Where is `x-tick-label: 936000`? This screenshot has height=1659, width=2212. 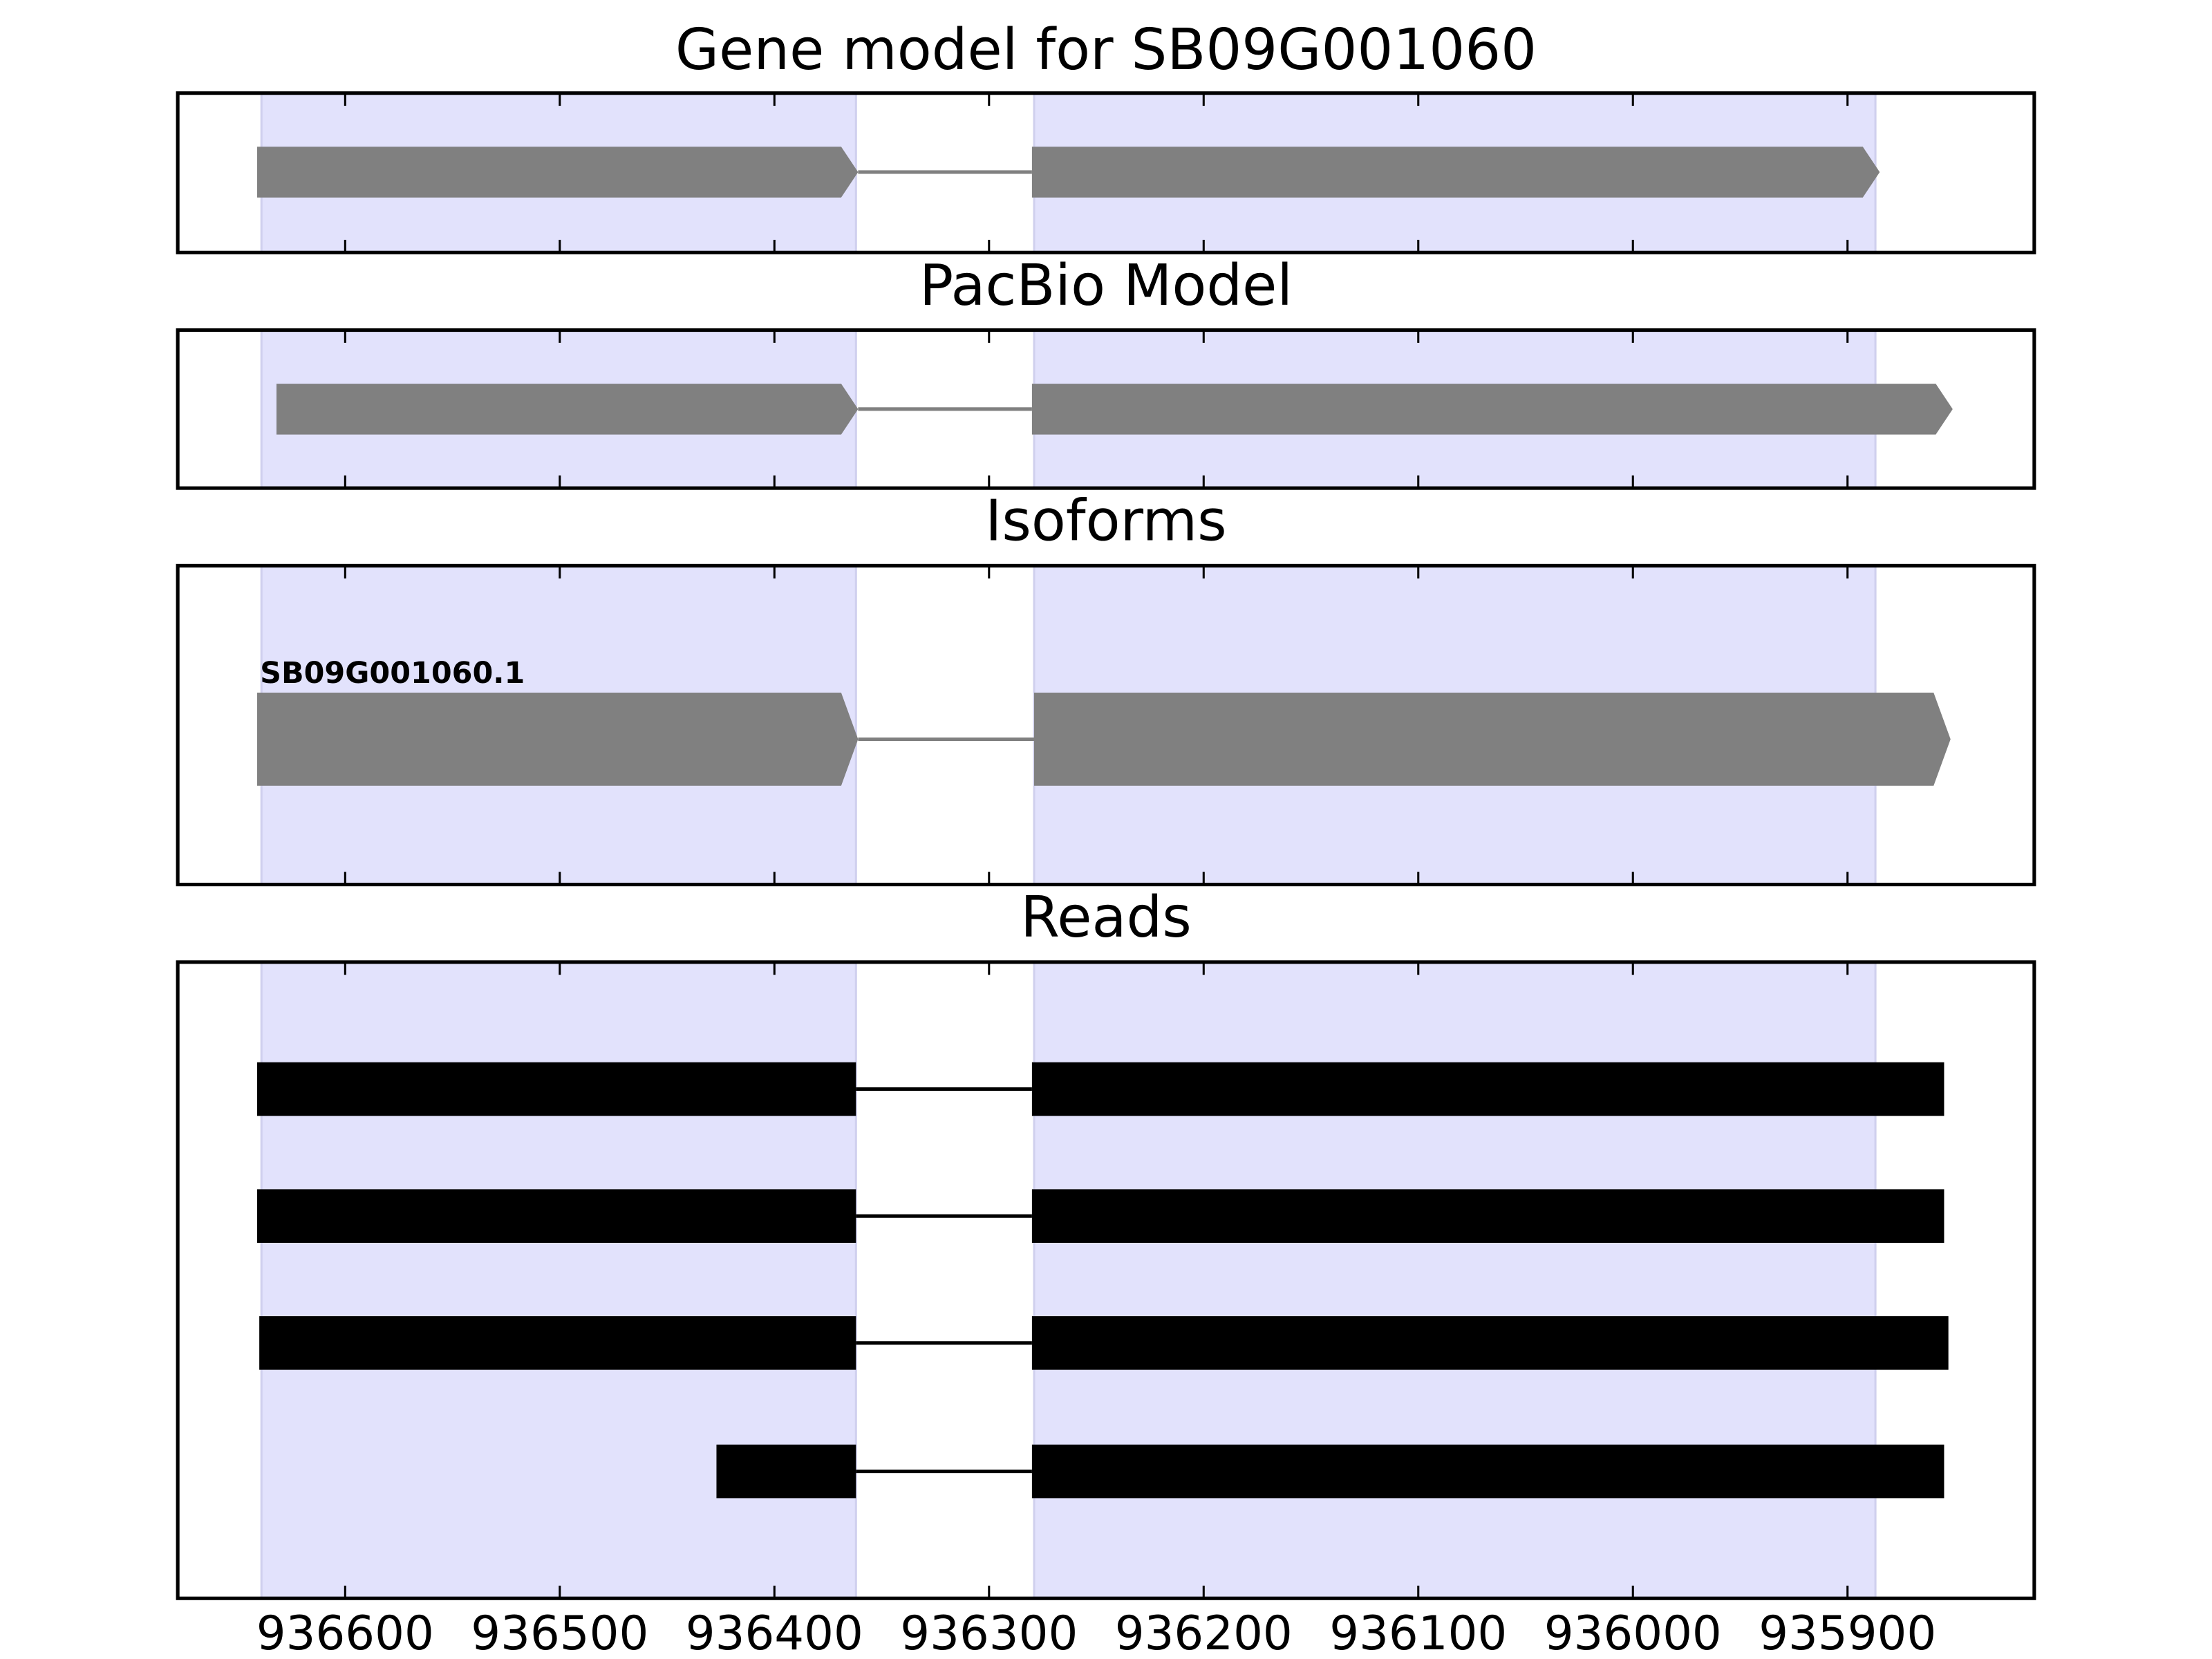
x-tick-label: 936000 is located at coordinates (1633, 1633).